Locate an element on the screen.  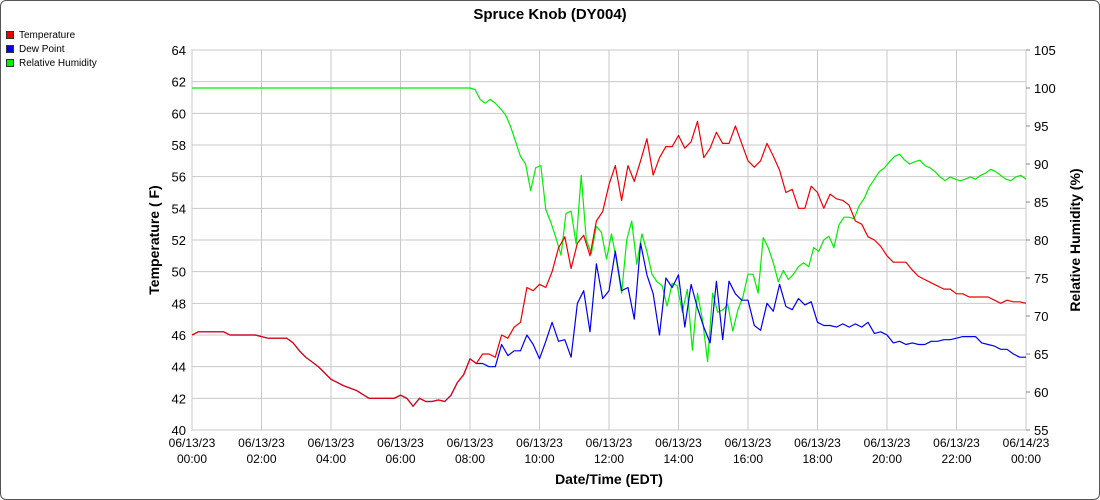
chart-legend: Temperature Dew Point Relative Humidity is located at coordinates (51, 49).